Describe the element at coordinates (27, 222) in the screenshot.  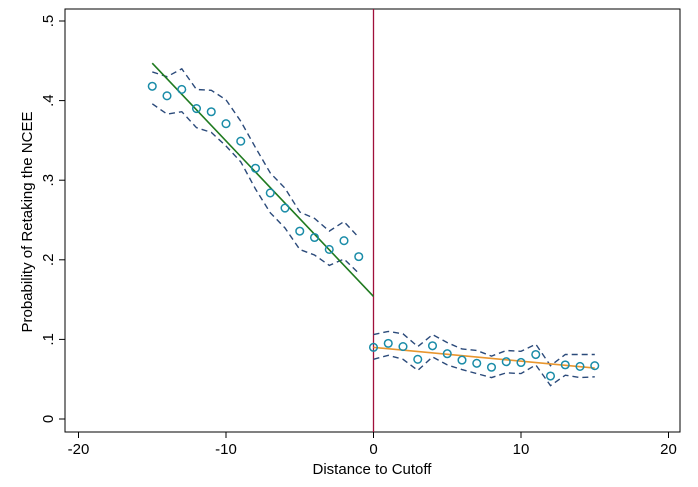
I see `y-axis-label: Probability of Retaking the NCEE` at that location.